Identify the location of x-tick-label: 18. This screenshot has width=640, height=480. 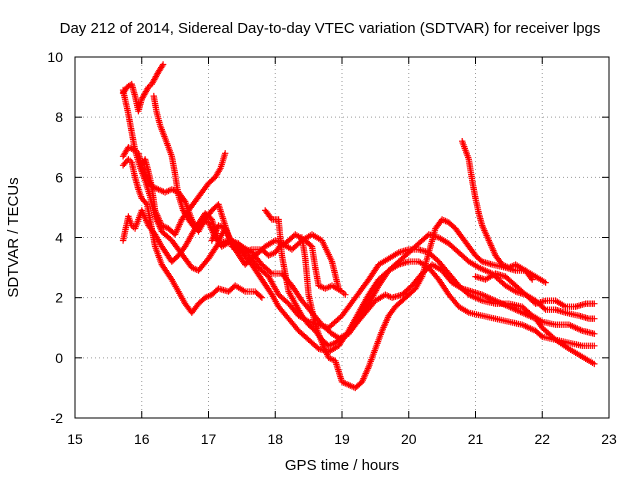
(275, 439).